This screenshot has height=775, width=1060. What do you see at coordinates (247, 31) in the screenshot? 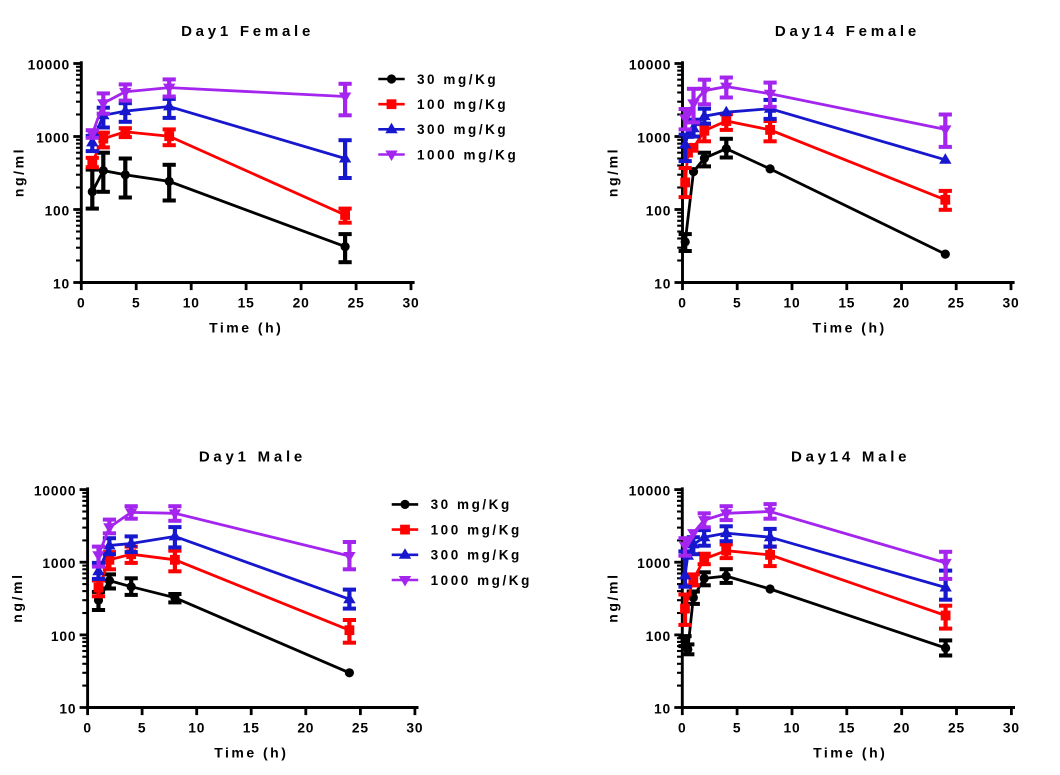
I see `svg-text: Day1 Female` at bounding box center [247, 31].